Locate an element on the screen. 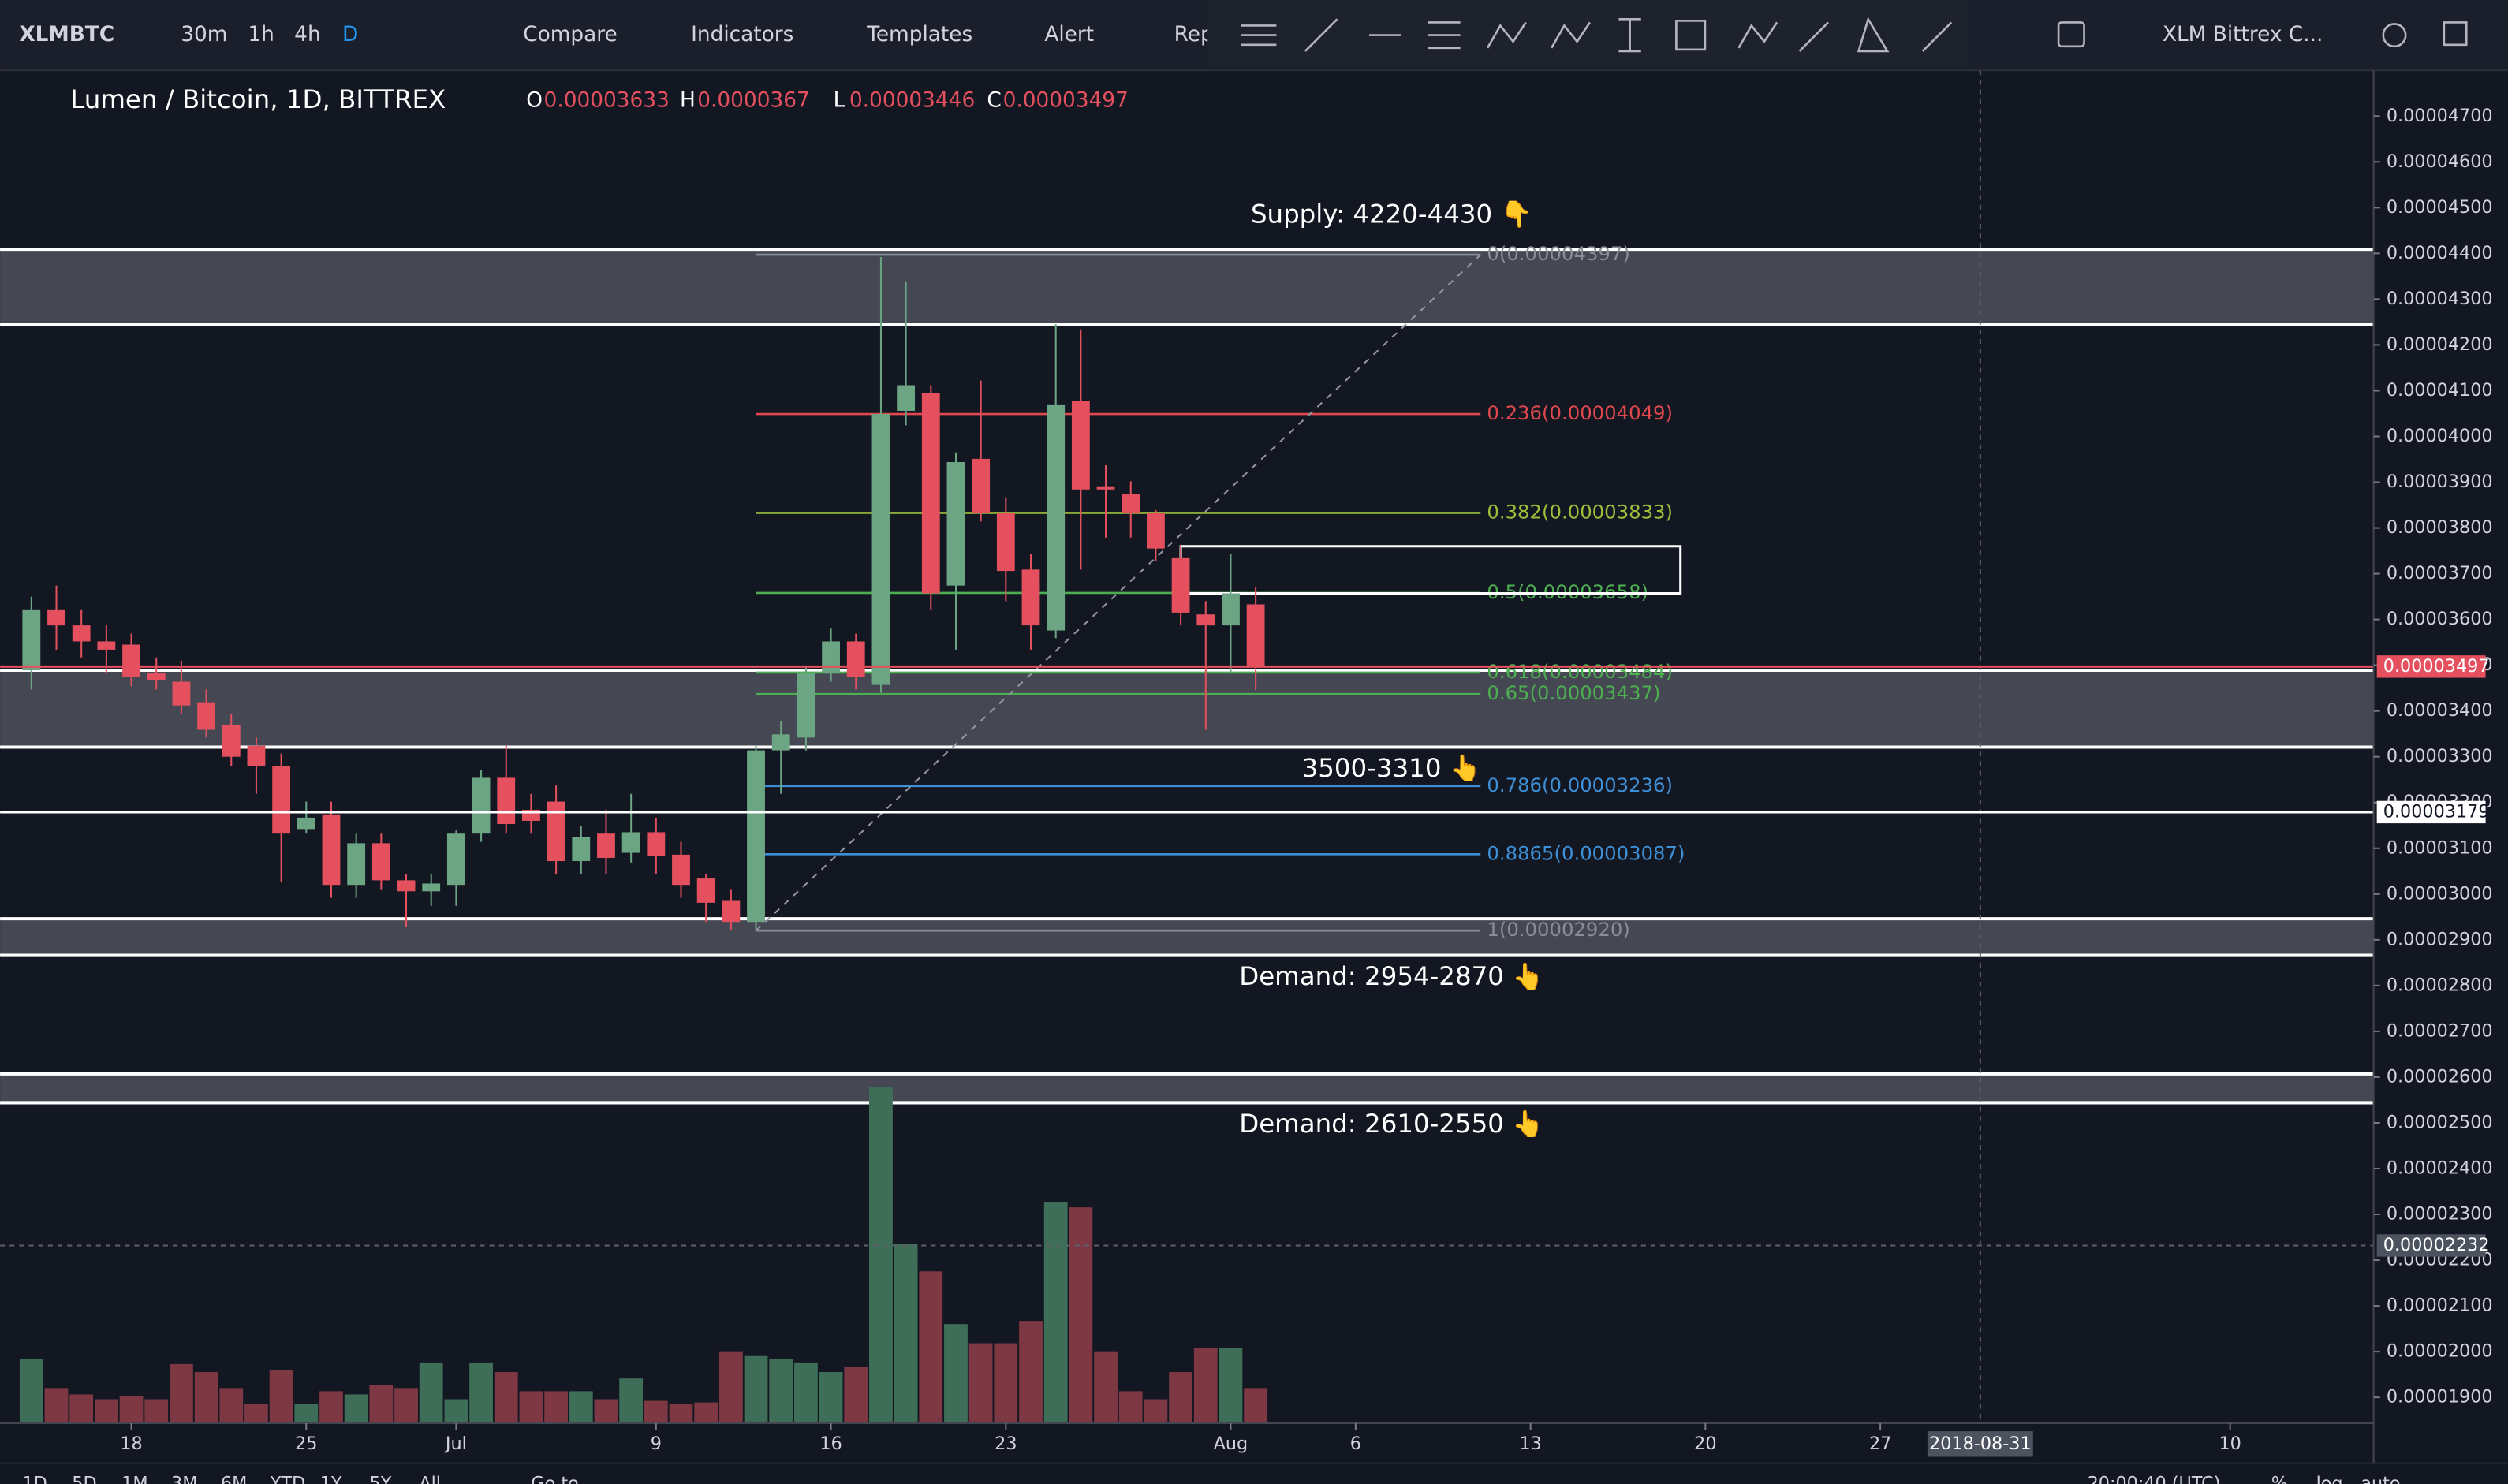 The image size is (2508, 1484). zone-label: Supply: 4220-4430 👇 is located at coordinates (1391, 214).